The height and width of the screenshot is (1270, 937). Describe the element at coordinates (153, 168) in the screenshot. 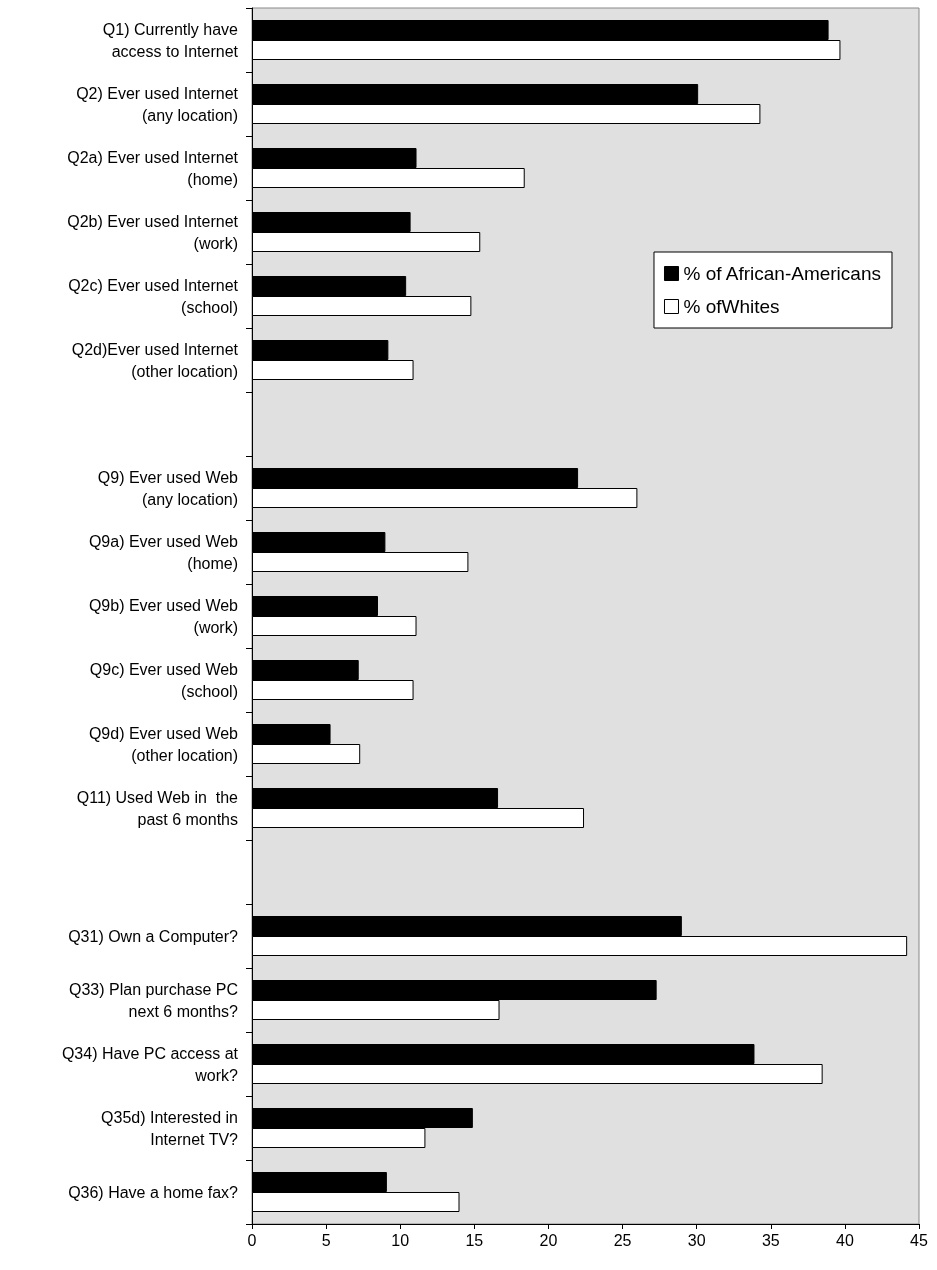

I see `y-tick-label: Q2a) Ever used Internet (home)` at that location.